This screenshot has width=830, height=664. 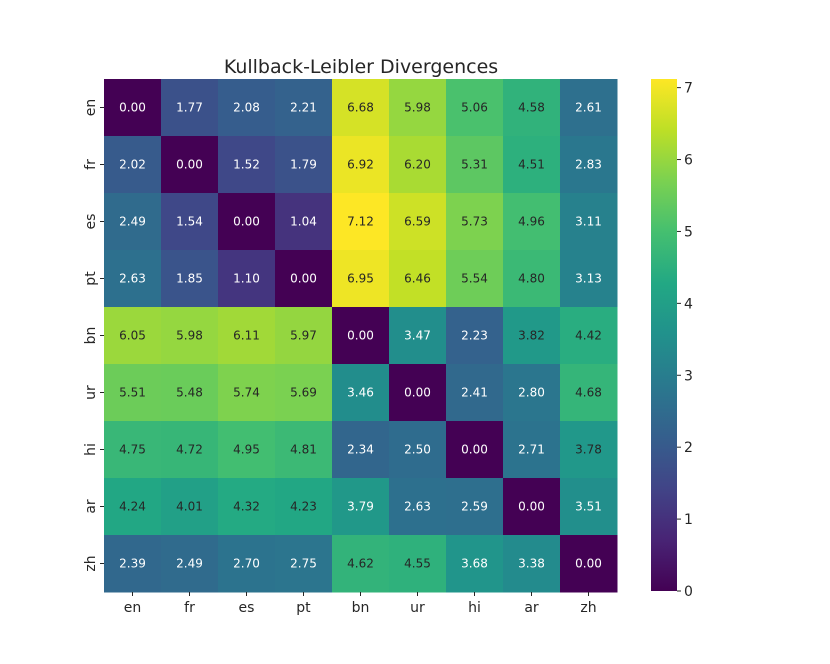 What do you see at coordinates (93, 335) in the screenshot?
I see `y-axis-ticks: en fr es pt bn ur hi ar zh` at bounding box center [93, 335].